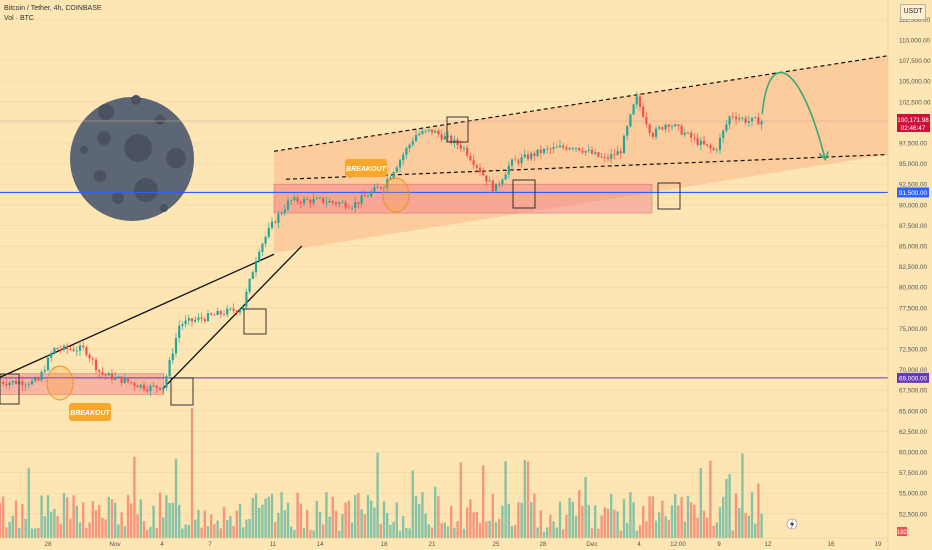 The width and height of the screenshot is (932, 550). What do you see at coordinates (669, 196) in the screenshot?
I see `highlight-box` at bounding box center [669, 196].